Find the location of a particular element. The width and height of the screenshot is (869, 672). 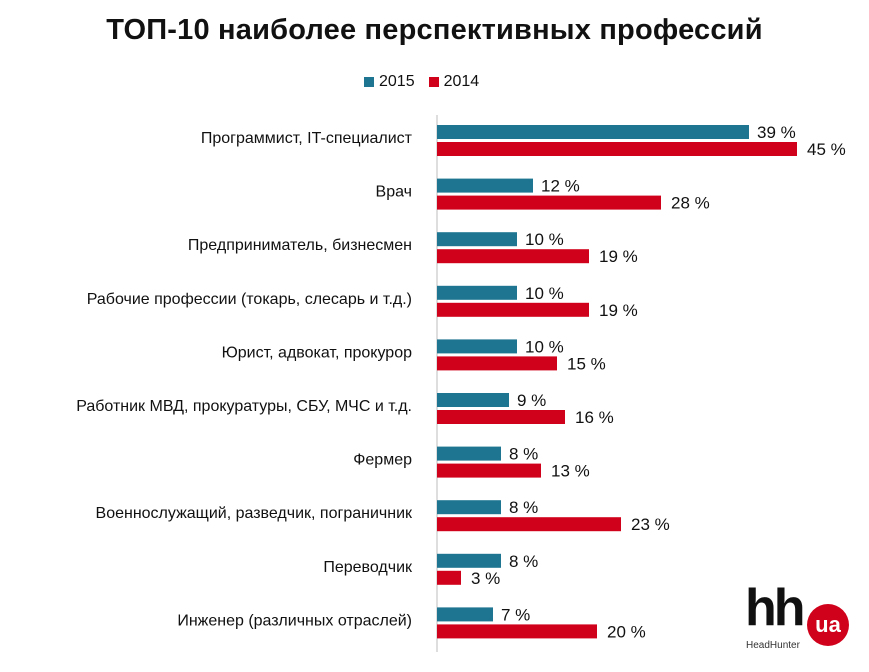

category-label: Предприниматель, бизнесмен is located at coordinates (300, 245).